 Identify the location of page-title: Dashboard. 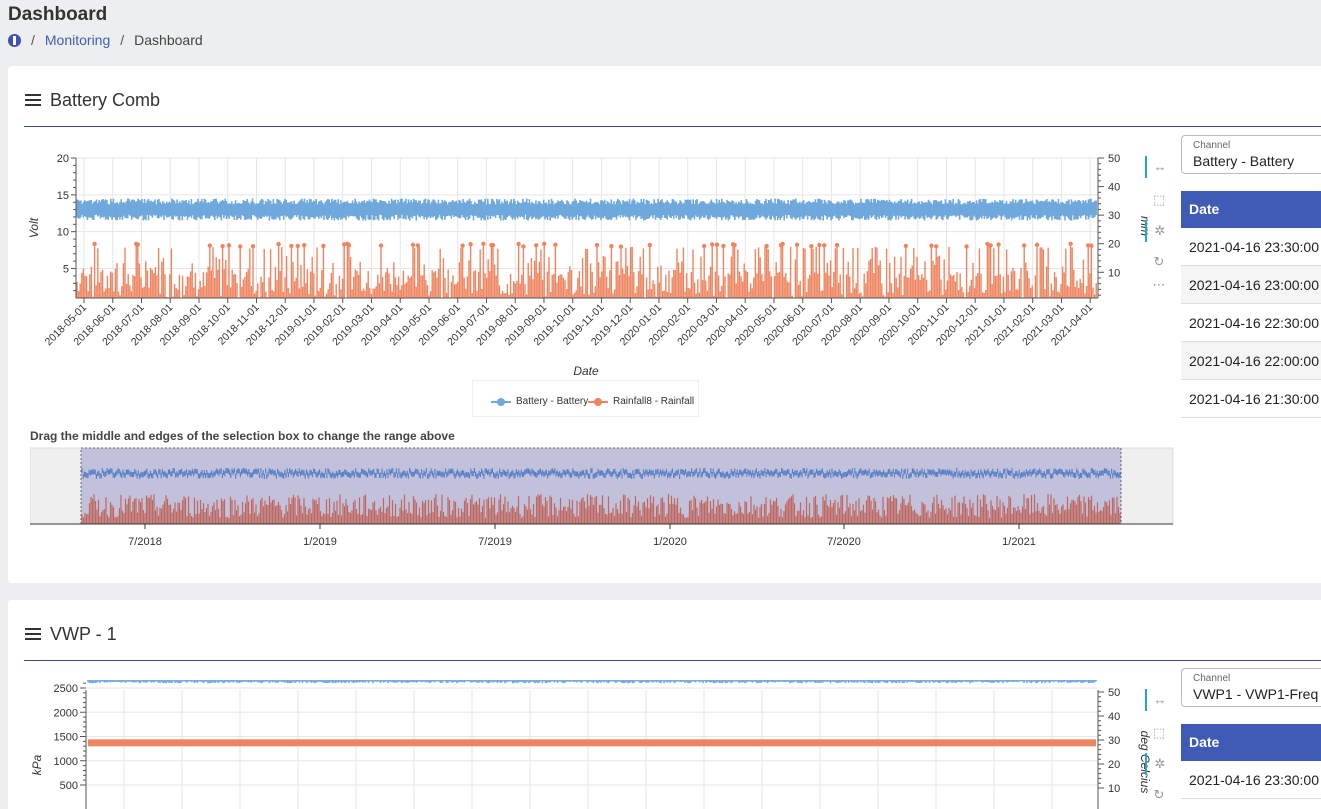
(58, 14).